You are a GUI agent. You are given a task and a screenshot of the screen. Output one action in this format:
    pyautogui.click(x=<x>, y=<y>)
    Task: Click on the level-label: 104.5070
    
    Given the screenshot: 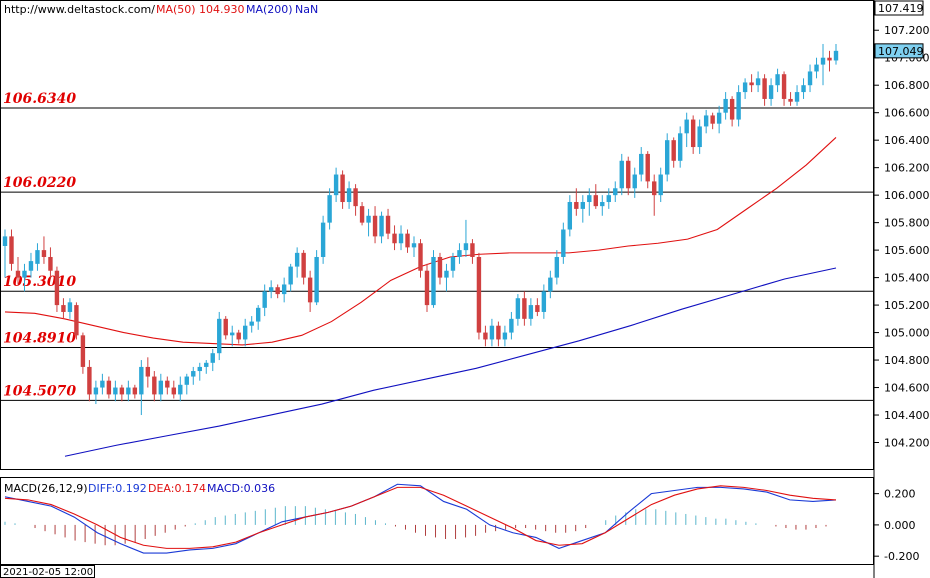 What is the action you would take?
    pyautogui.click(x=39, y=391)
    